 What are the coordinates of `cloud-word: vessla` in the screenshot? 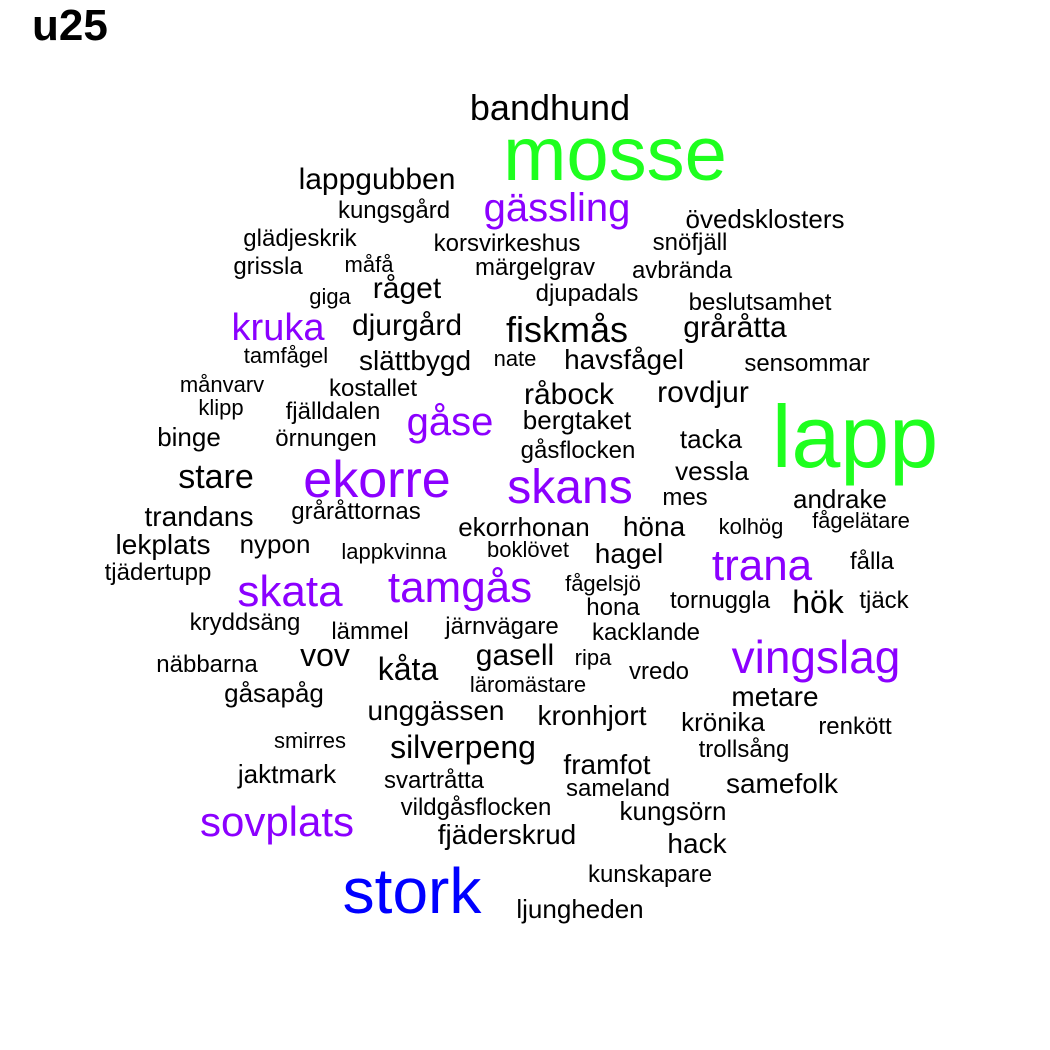 It's located at (712, 471).